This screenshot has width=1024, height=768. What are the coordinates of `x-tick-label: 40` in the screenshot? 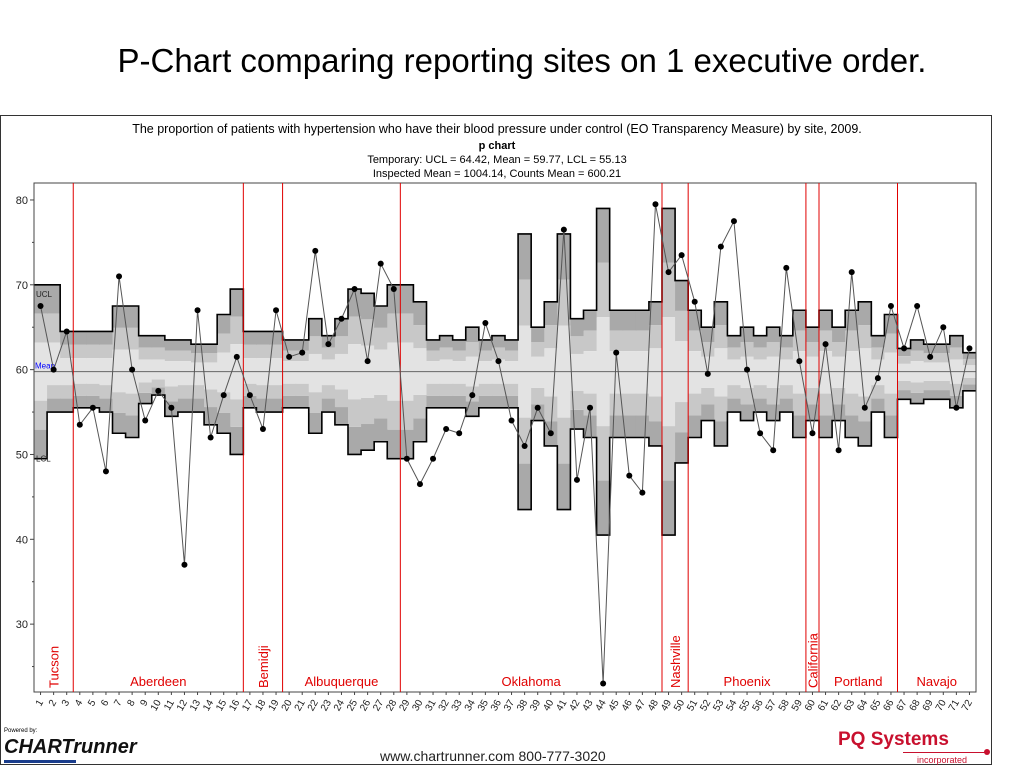 It's located at (548, 706).